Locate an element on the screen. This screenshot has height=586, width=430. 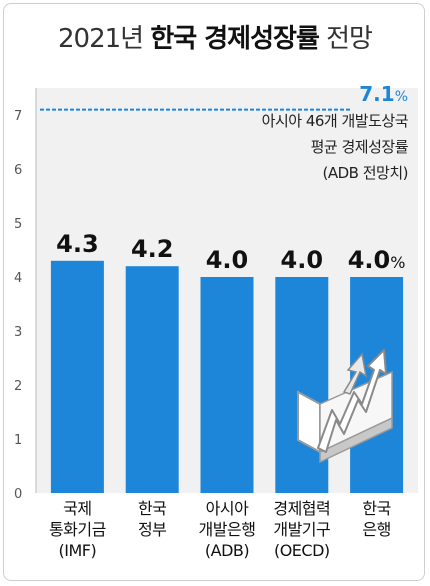
x-tick-label-line: (IMF) is located at coordinates (77, 550).